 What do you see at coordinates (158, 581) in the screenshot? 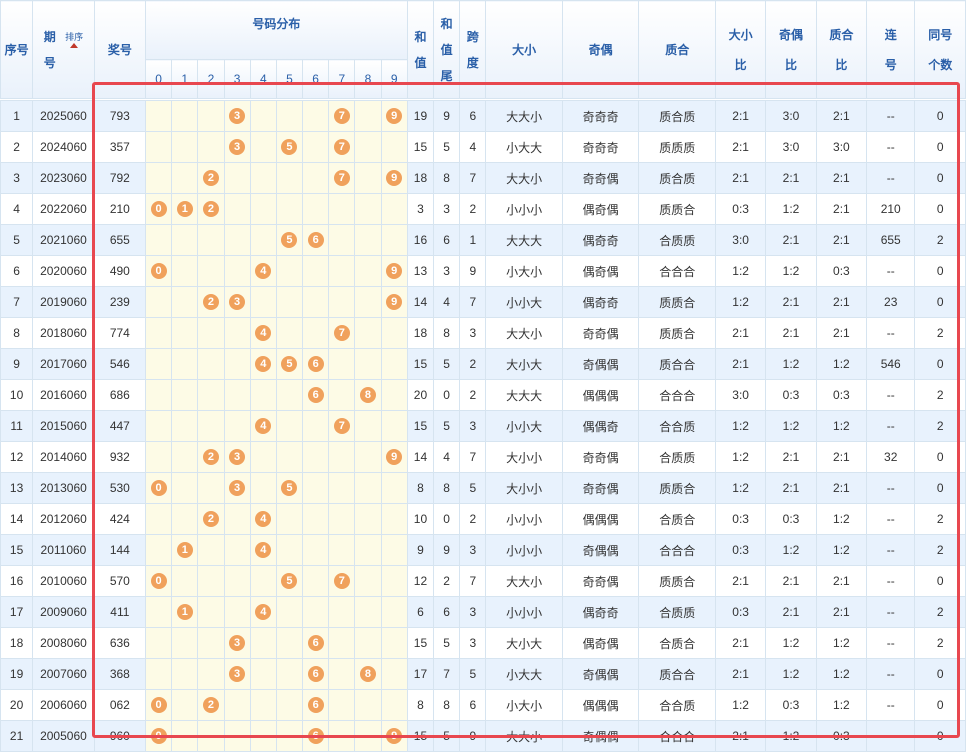
I see `digit-ball: 0` at bounding box center [158, 581].